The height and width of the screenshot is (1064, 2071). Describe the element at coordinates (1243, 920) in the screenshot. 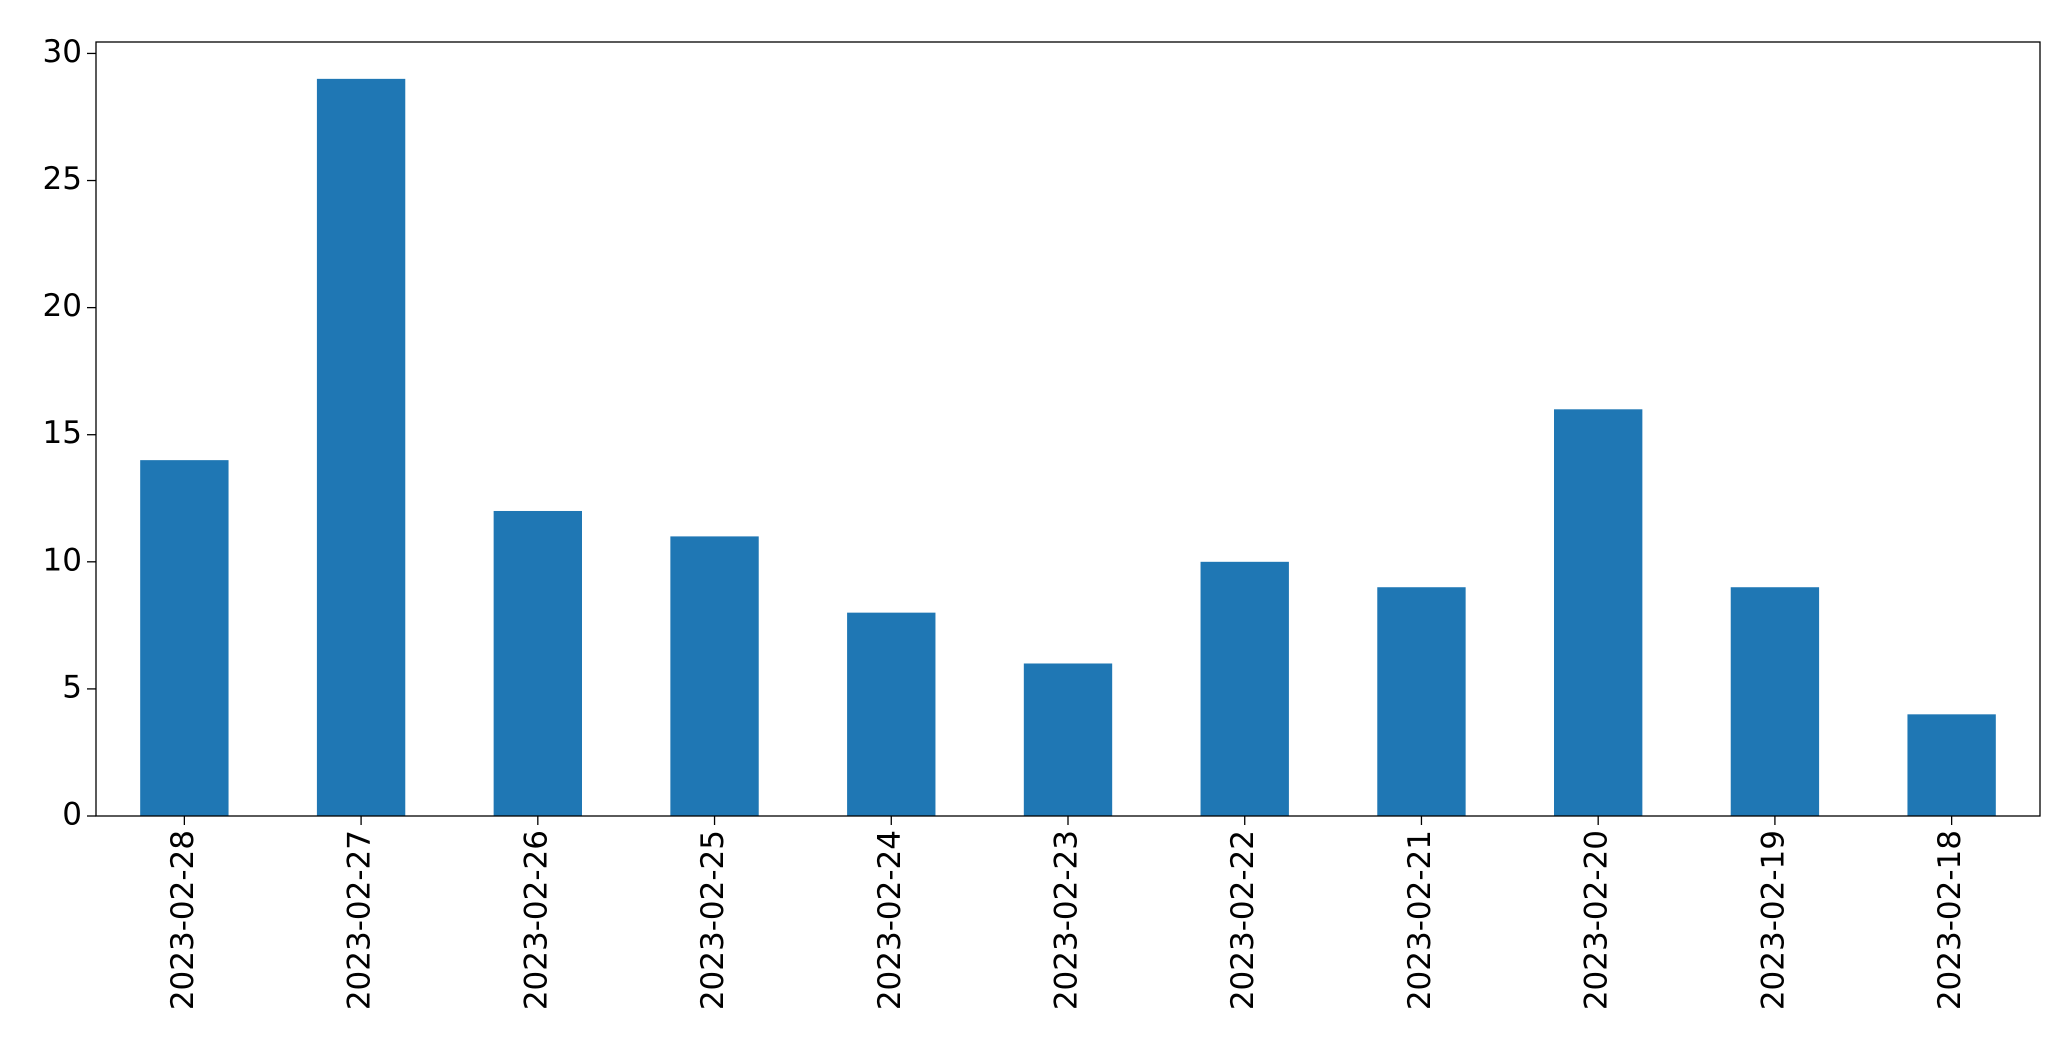

I see `x-tick-label: 2023-02-22` at that location.